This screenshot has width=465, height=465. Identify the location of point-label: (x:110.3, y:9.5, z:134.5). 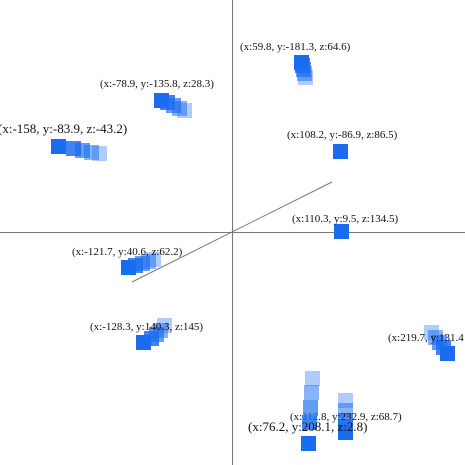
(345, 219).